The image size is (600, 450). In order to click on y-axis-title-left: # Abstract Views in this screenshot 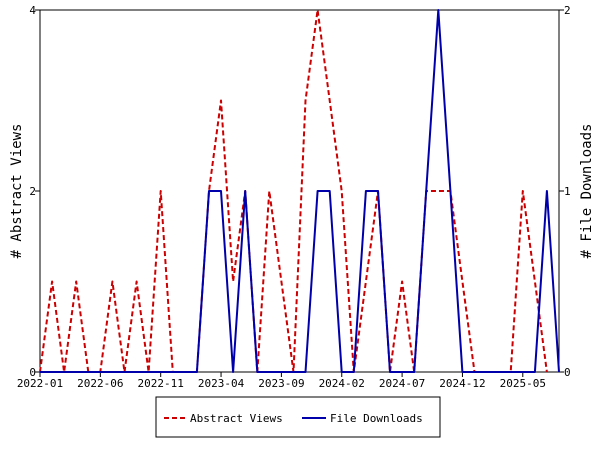, I will do `click(17, 191)`.